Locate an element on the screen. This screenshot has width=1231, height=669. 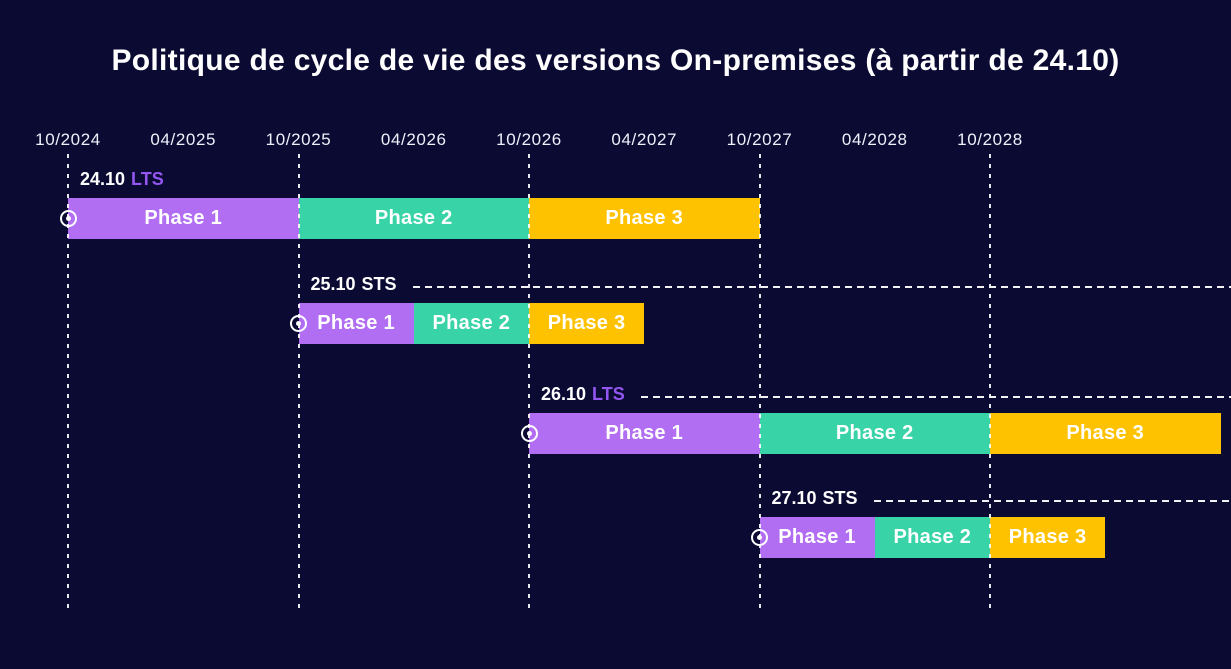
axis-tick-label: 04/2027 is located at coordinates (644, 139).